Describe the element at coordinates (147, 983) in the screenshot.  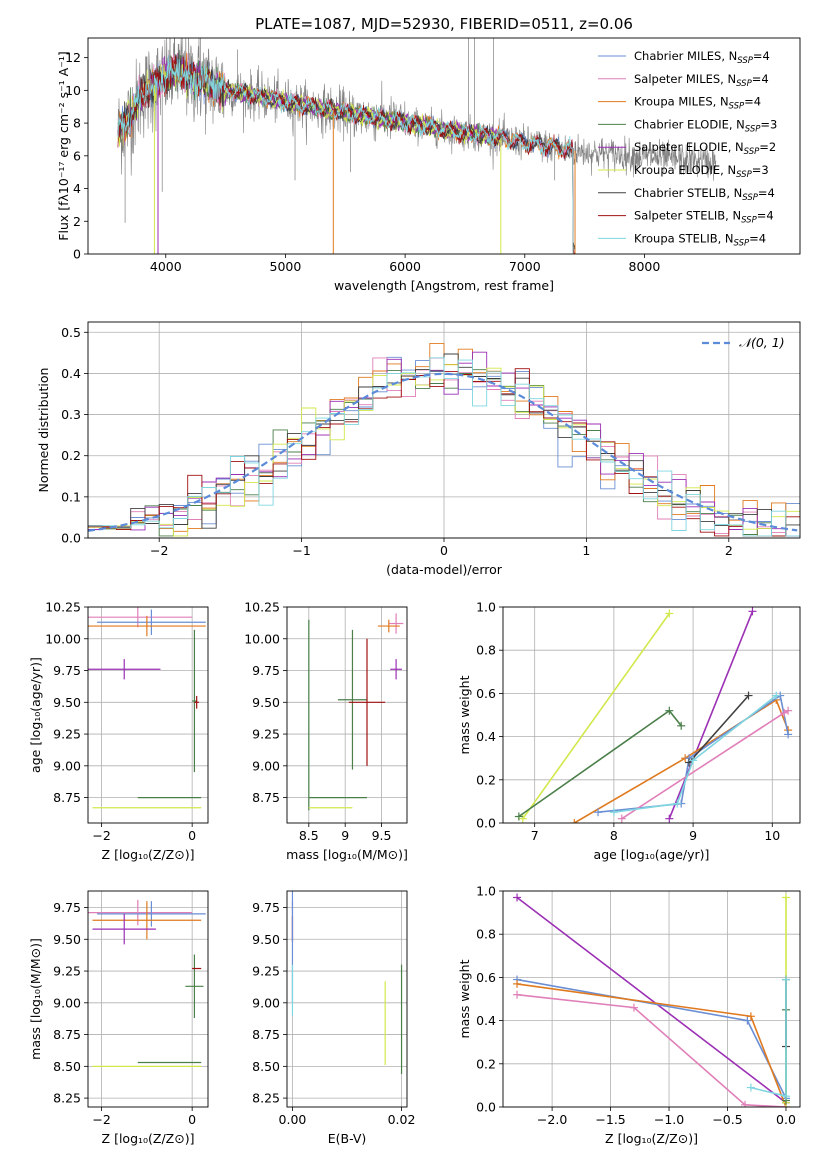
I see `plot-area-mass_vs_Z` at that location.